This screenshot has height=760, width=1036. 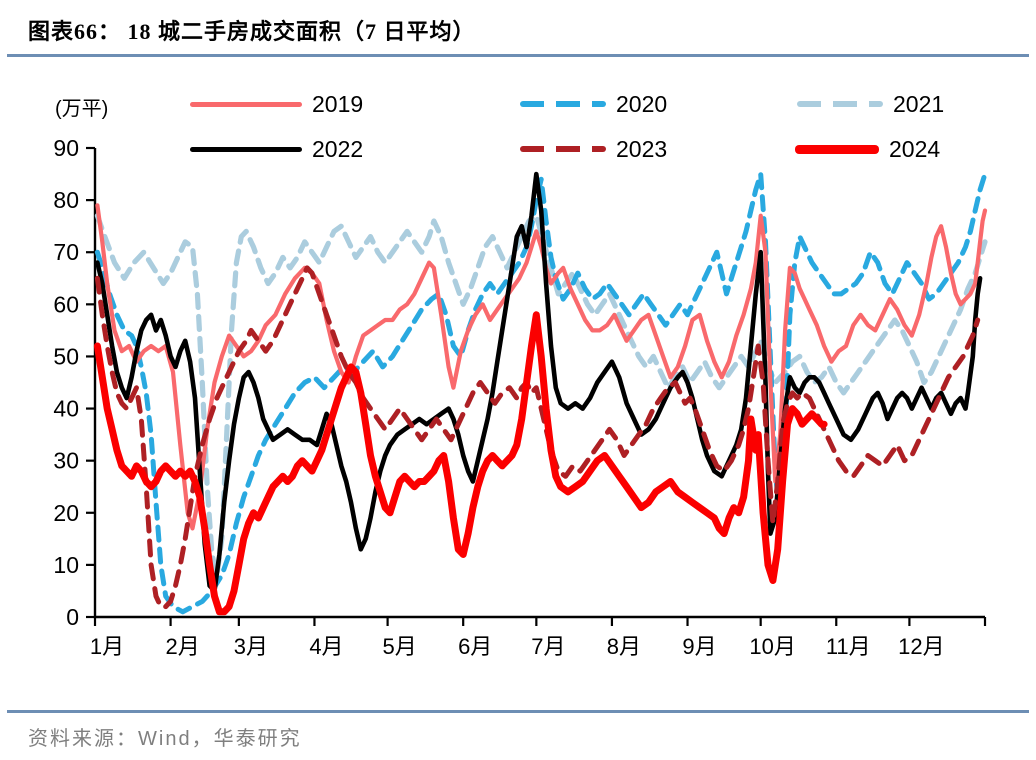 I want to click on x-tick-label: 3月, so click(x=251, y=646).